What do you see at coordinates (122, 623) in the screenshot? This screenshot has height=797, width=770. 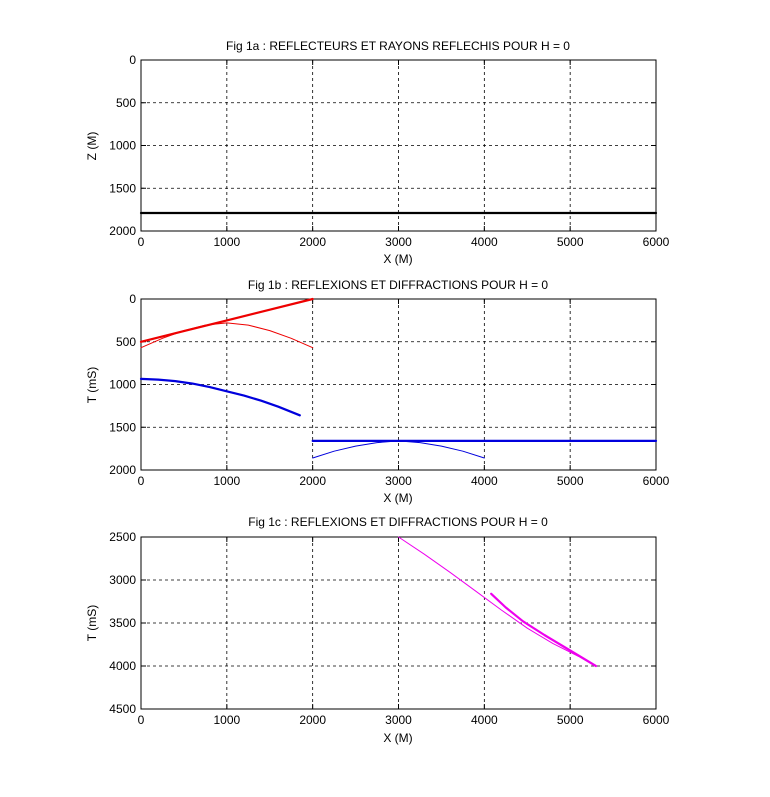 I see `y-tick-label: 3500` at bounding box center [122, 623].